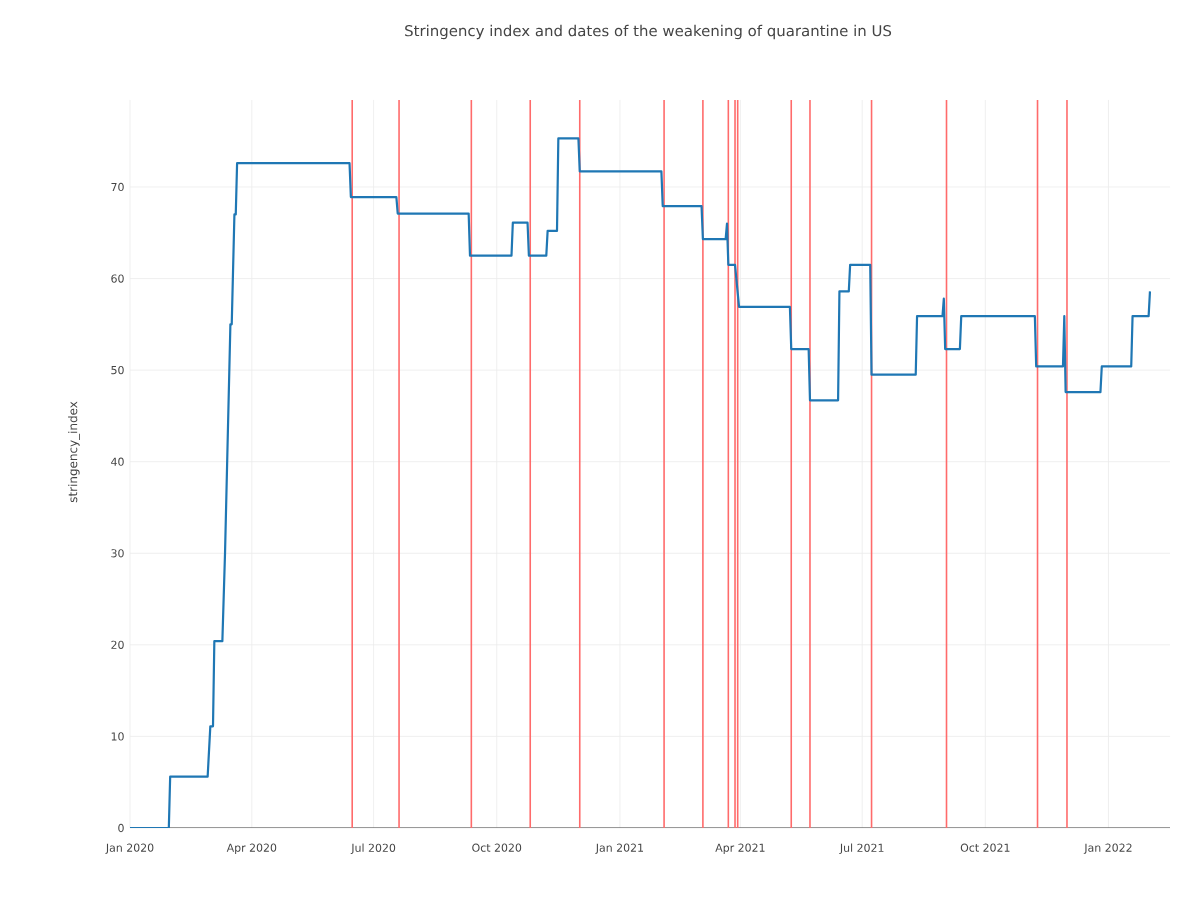  Describe the element at coordinates (985, 847) in the screenshot. I see `x-tick-label: Oct 2021` at that location.